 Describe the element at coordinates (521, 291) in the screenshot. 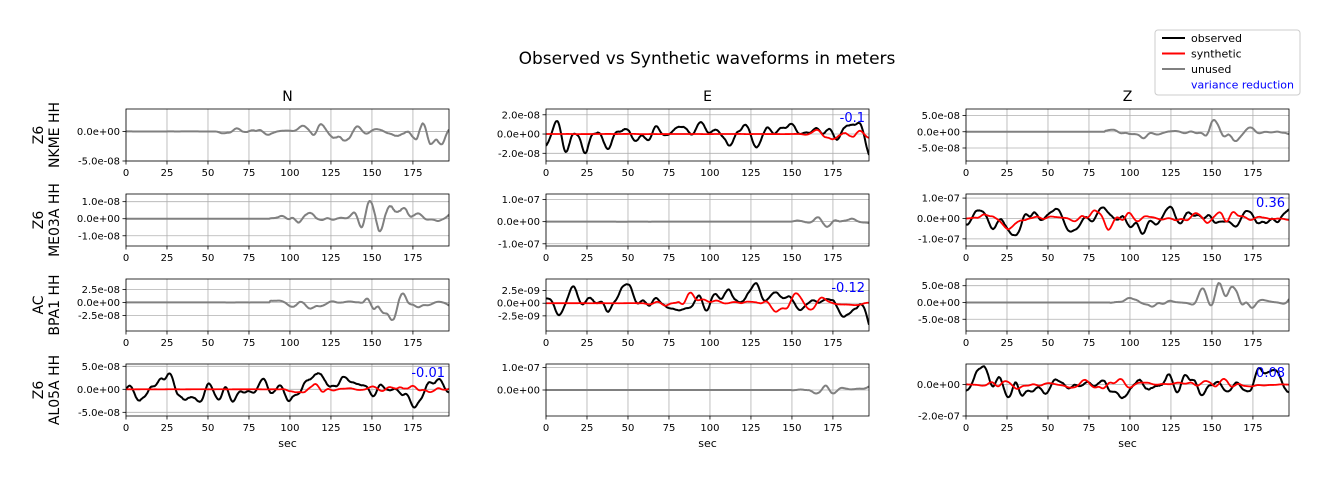

I see `y-tick-label: 2.5e-09` at that location.